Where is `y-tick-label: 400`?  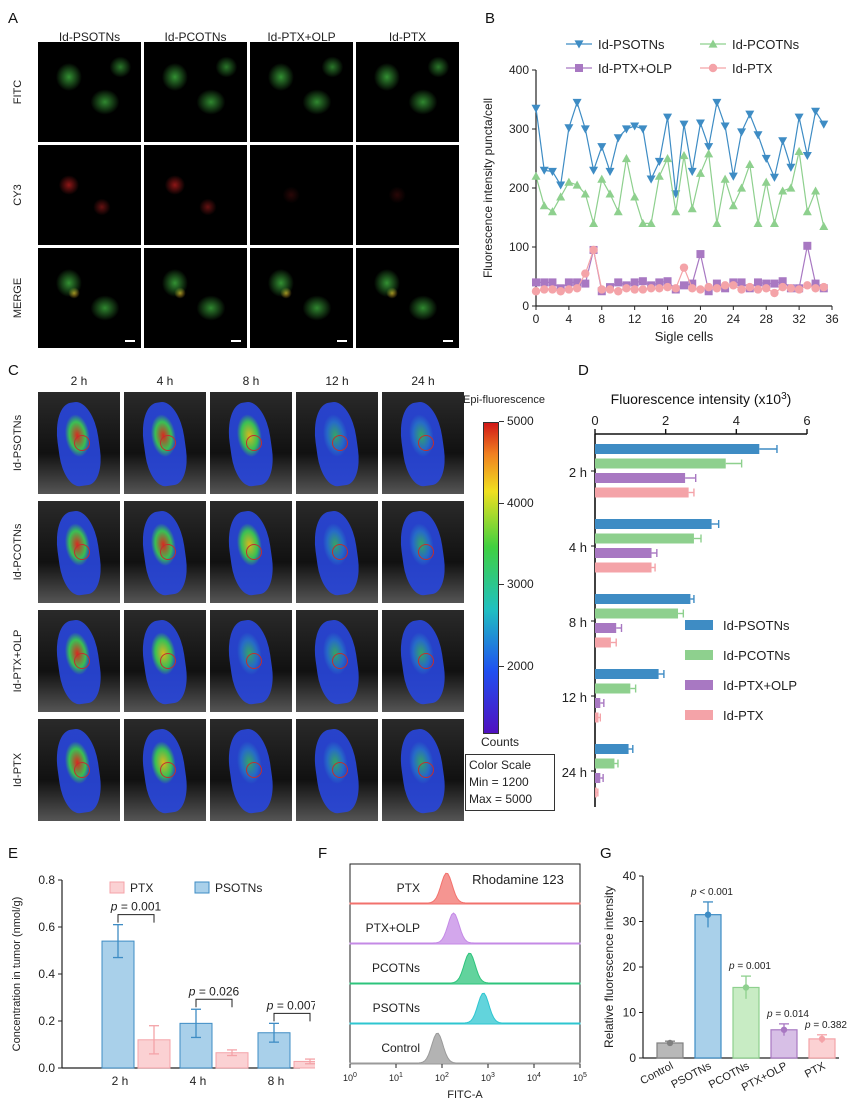
y-tick-label: 400 is located at coordinates (519, 70).